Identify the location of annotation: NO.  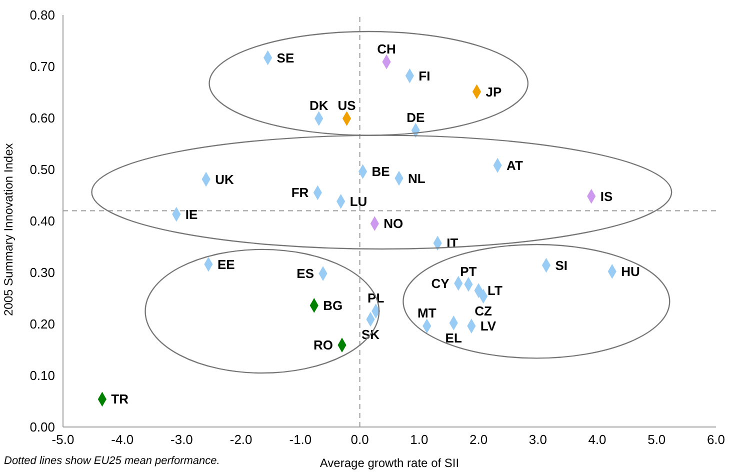
(394, 224).